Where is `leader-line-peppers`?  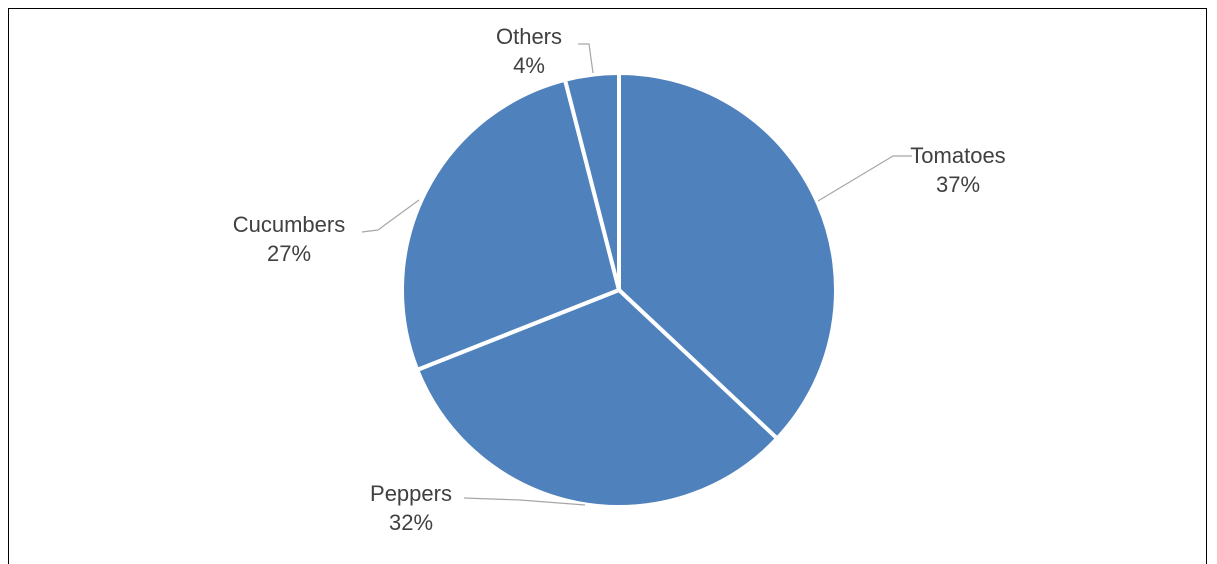 leader-line-peppers is located at coordinates (524, 501).